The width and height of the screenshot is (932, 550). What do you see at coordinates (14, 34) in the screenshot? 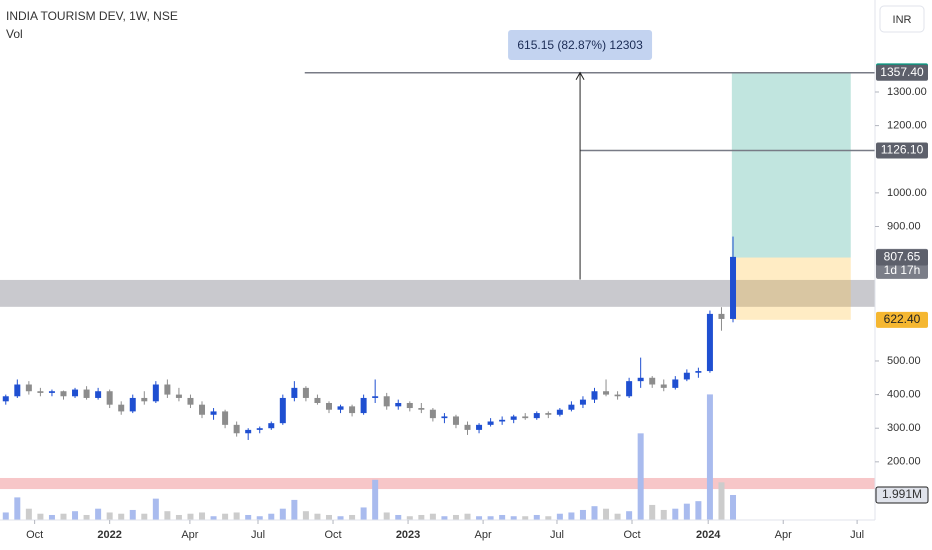
I see `indicator-label: Vol` at bounding box center [14, 34].